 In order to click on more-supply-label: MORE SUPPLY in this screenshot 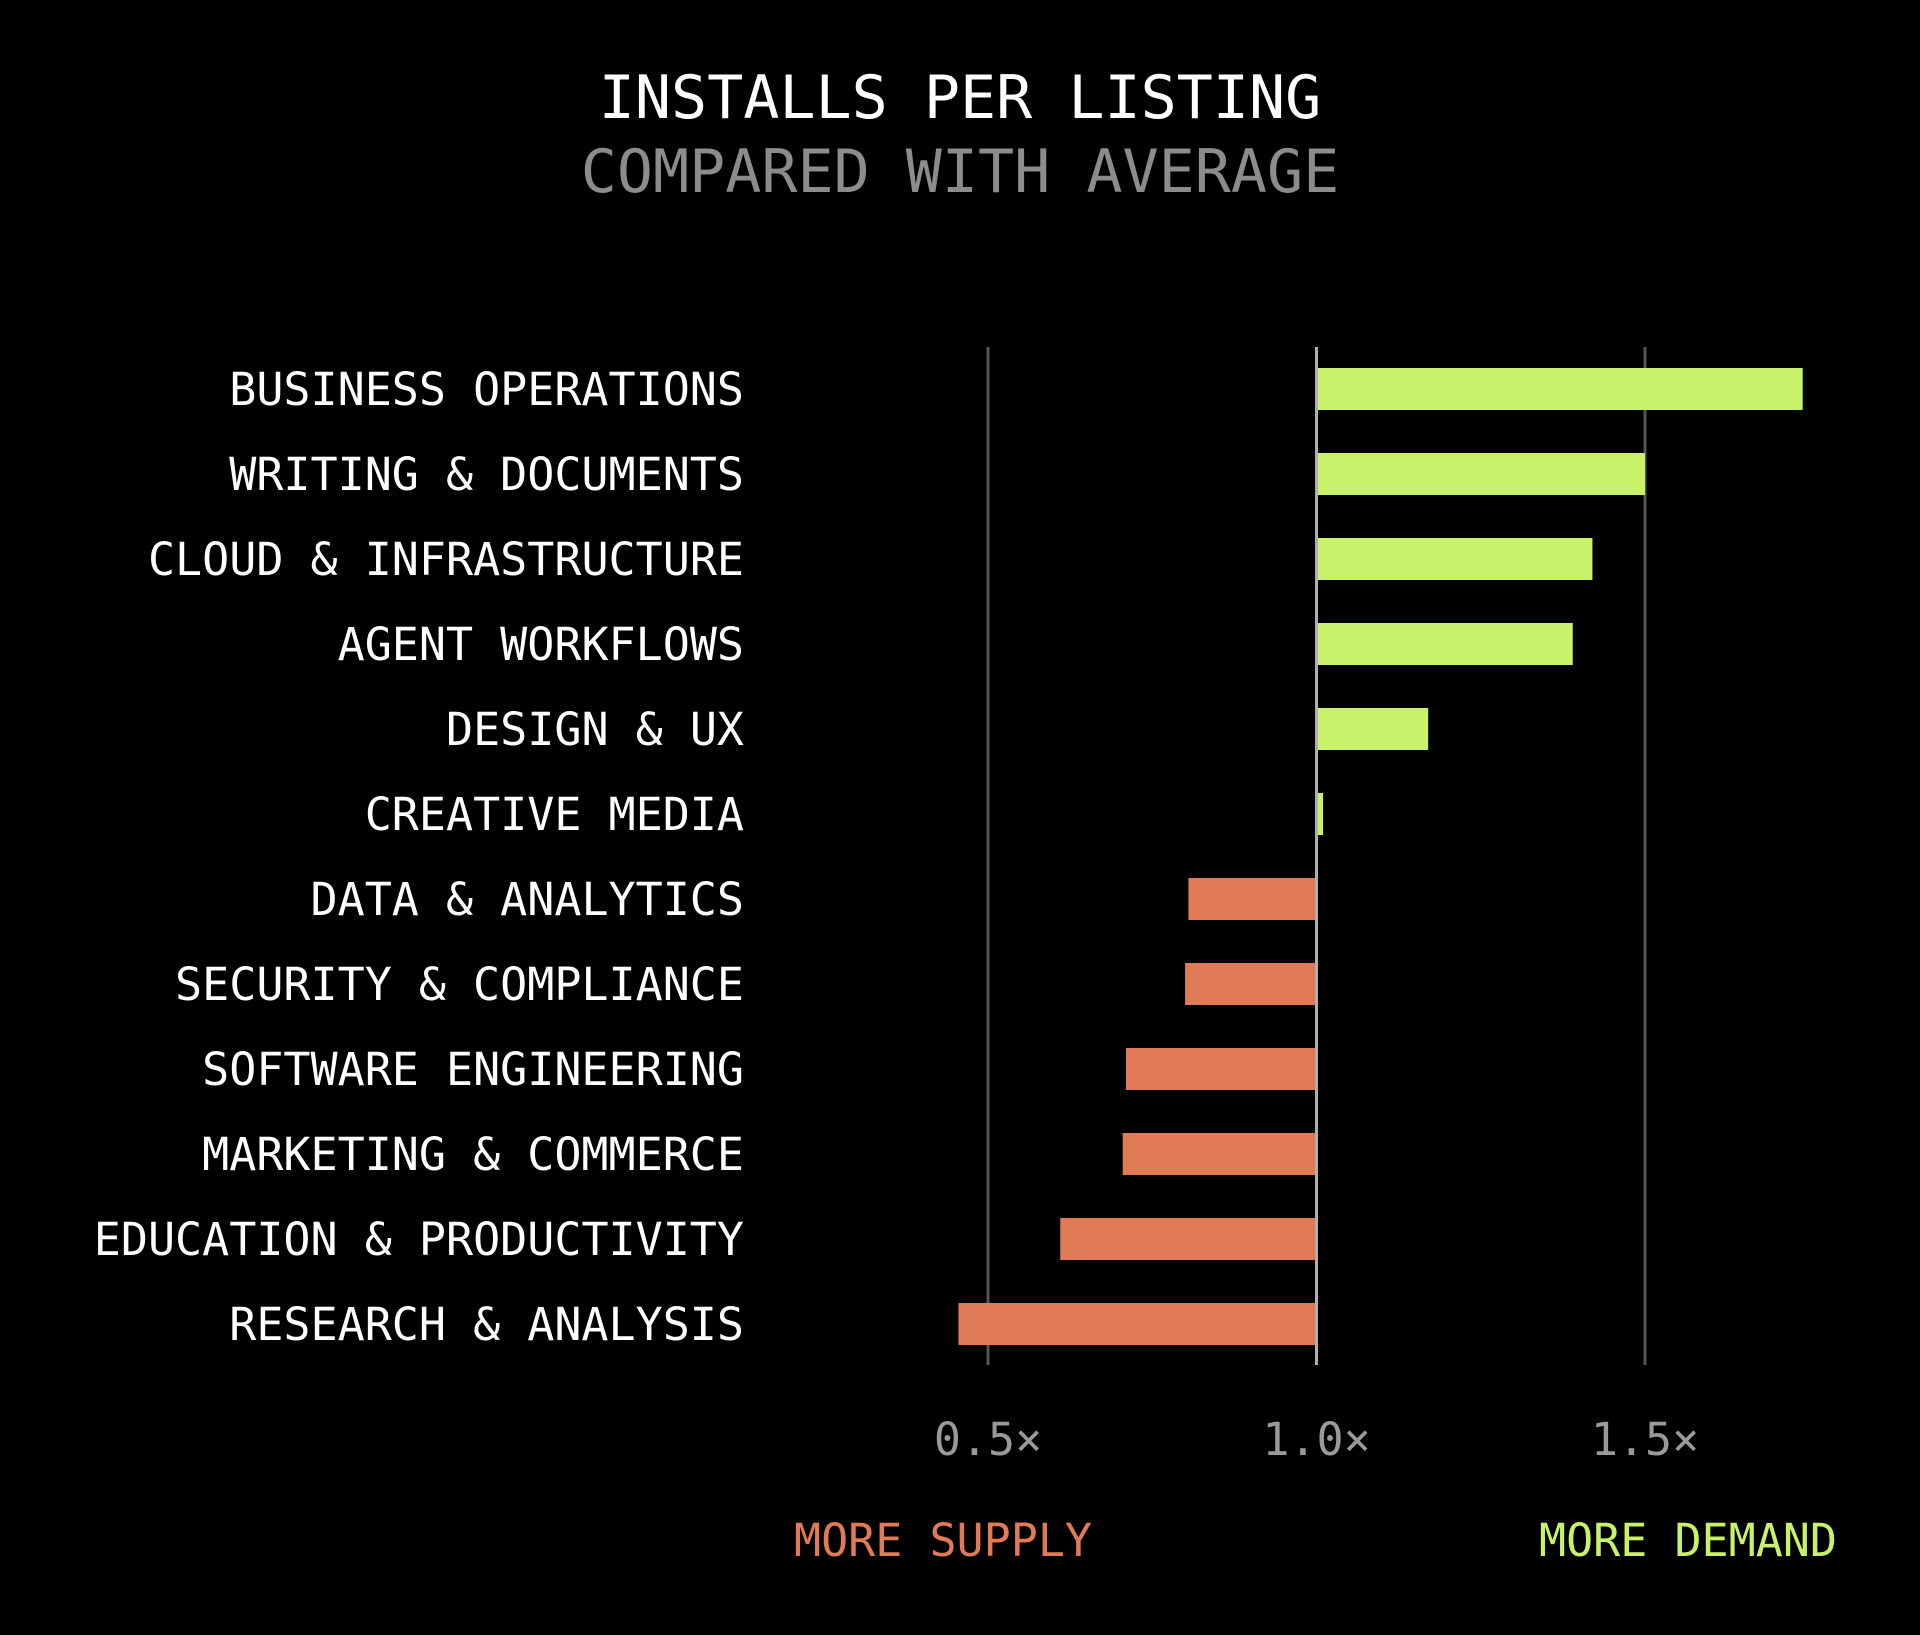, I will do `click(943, 1540)`.